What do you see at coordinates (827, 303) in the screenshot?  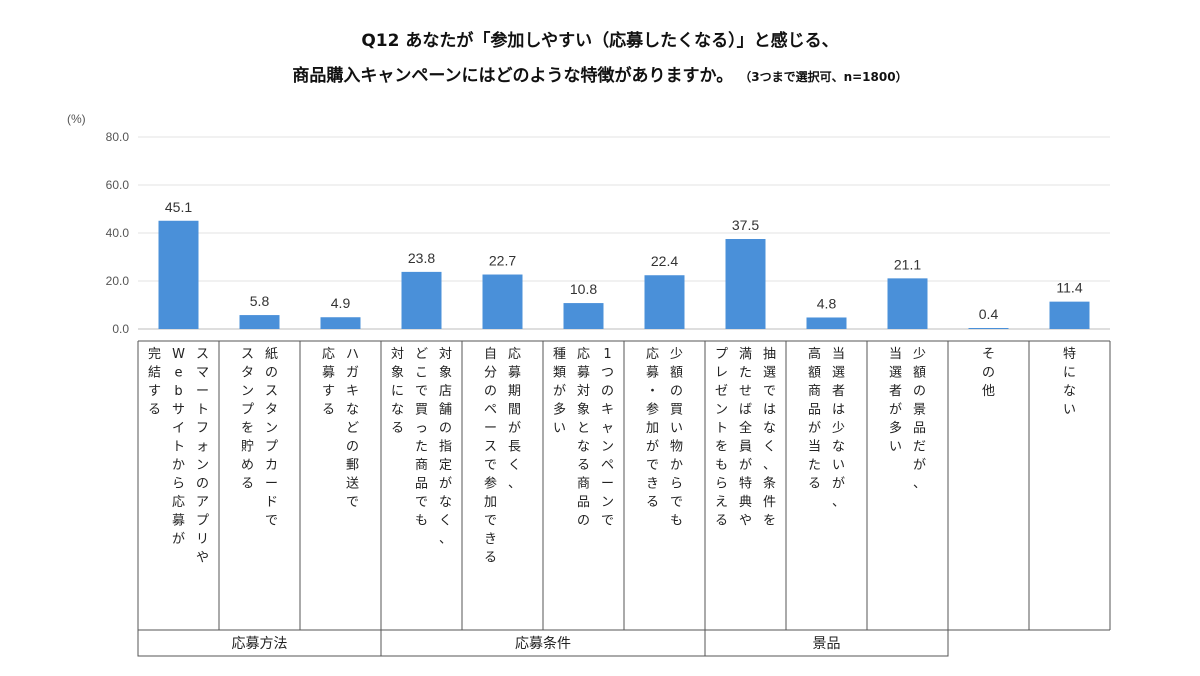 I see `data-label: 4.8` at bounding box center [827, 303].